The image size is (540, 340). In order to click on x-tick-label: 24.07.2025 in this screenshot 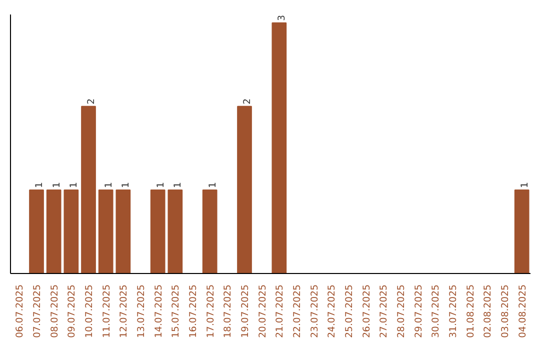, I will do `click(332, 311)`.